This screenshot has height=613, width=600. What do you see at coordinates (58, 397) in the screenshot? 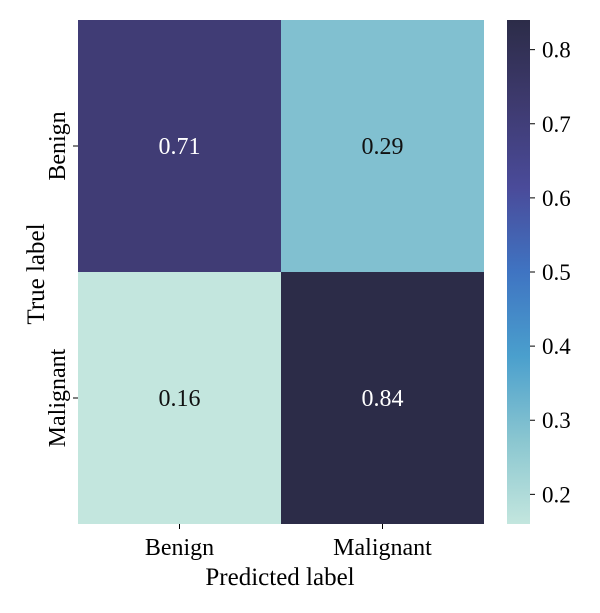
I see `y-tick-label: Malignant` at bounding box center [58, 397].